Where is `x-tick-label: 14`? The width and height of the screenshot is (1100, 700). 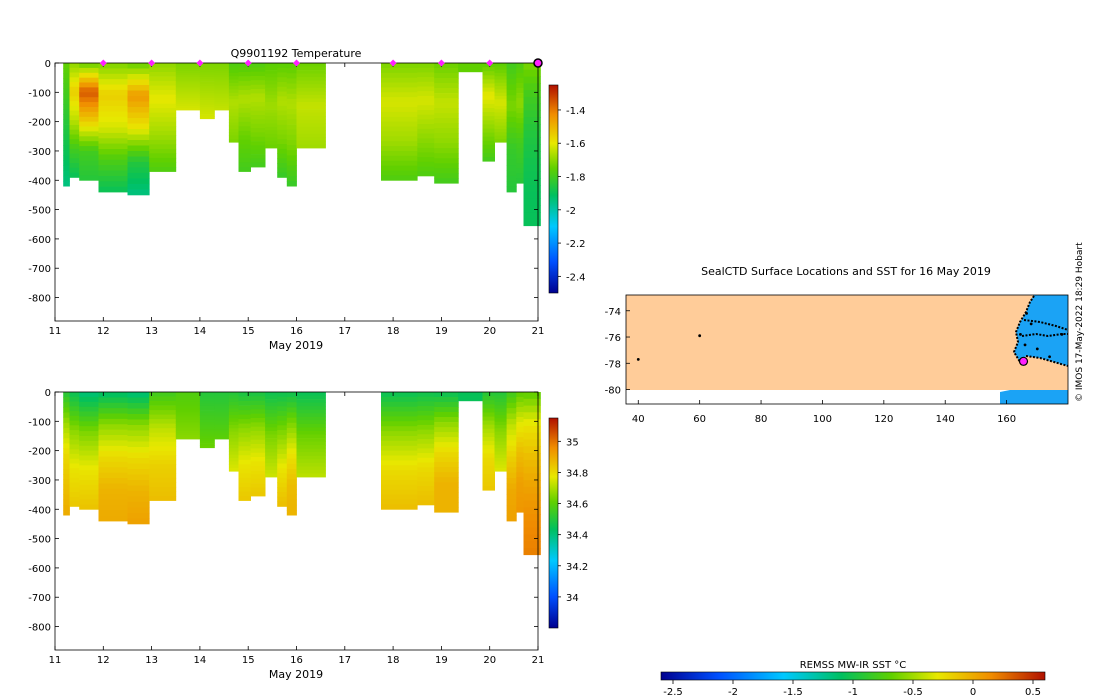
x-tick-label: 14 is located at coordinates (200, 331).